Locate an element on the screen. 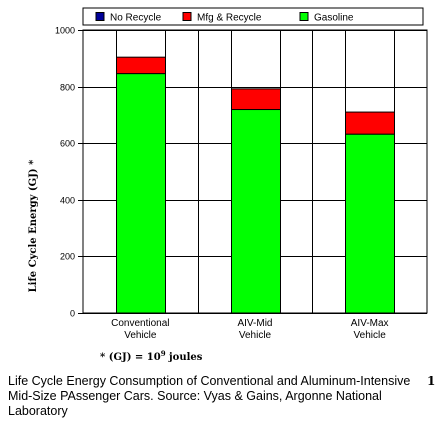  y-axis-label: Life Cycle Energy (GJ) * is located at coordinates (33, 226).